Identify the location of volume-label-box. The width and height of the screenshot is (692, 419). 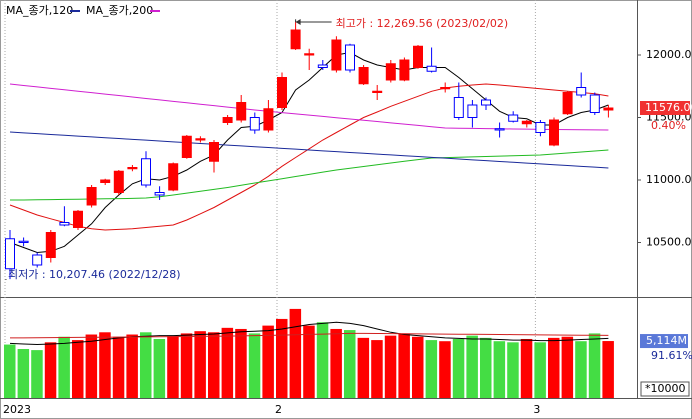
(664, 341).